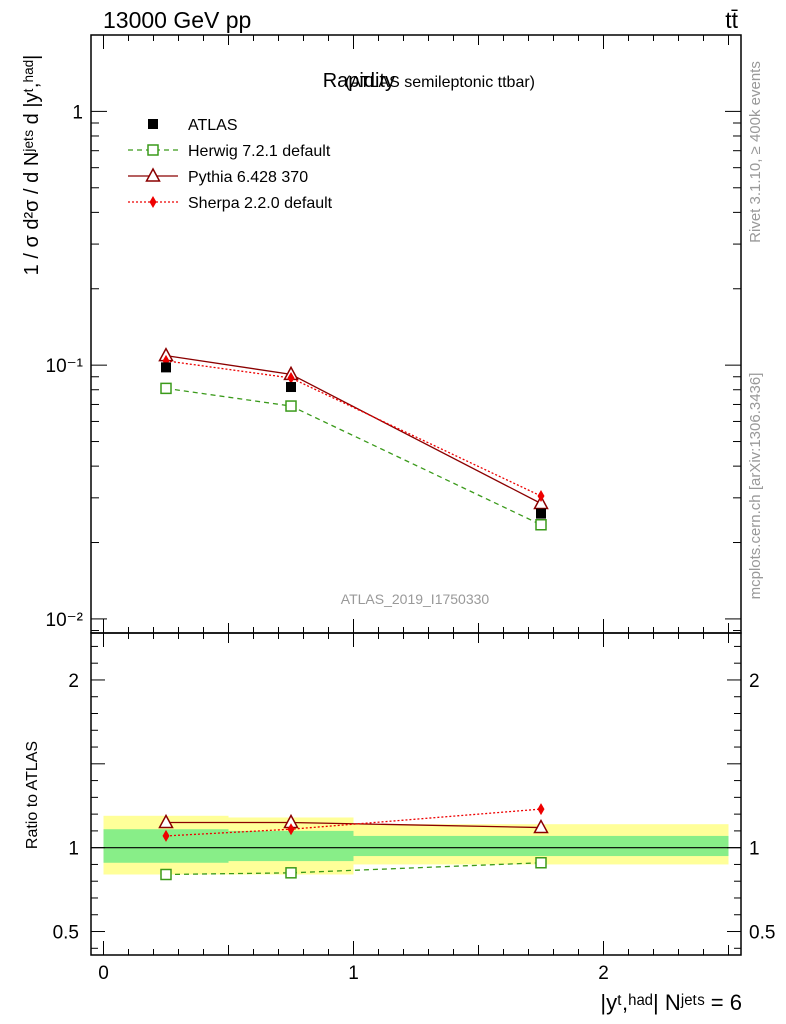  What do you see at coordinates (671, 1002) in the screenshot?
I see `x-axis-label: |yᵗ,ʰᵃᵈ| Nʲᵉᵗˢ = 6` at bounding box center [671, 1002].